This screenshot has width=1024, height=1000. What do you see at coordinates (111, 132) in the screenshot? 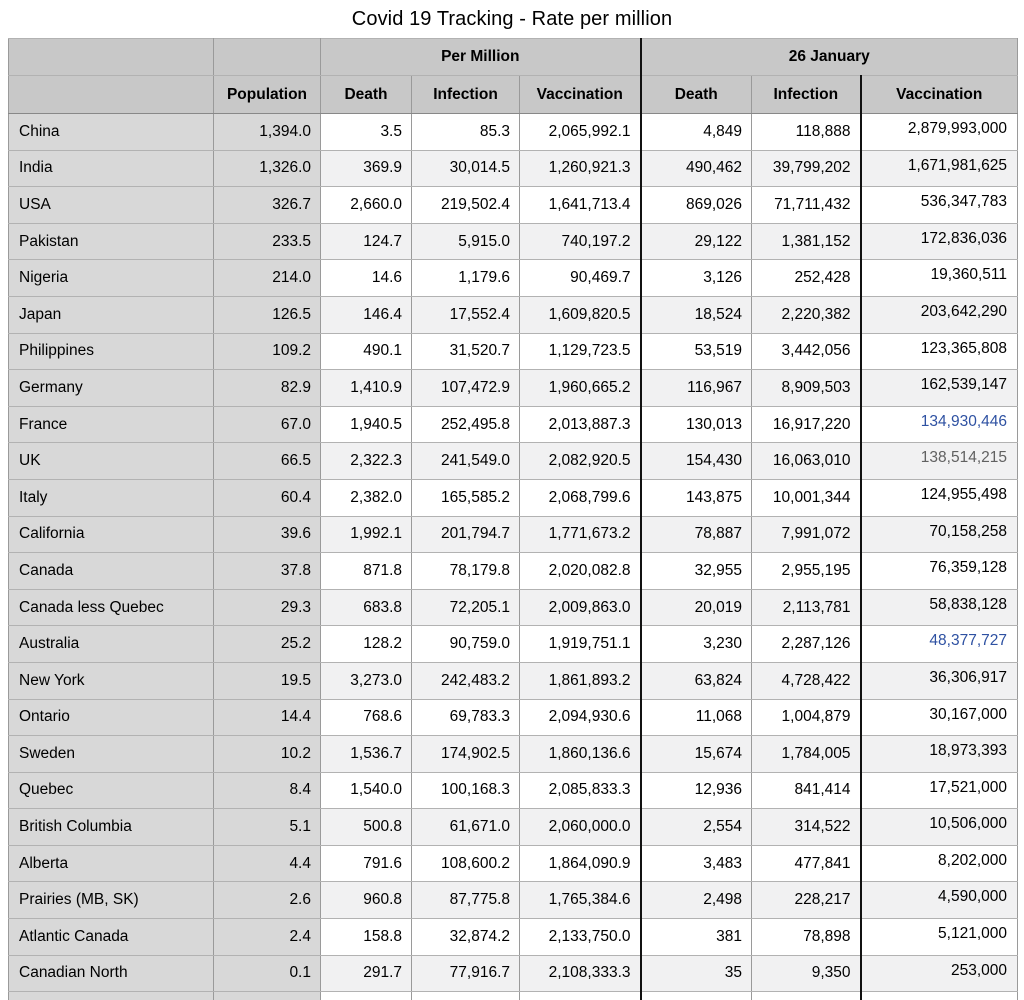
I see `region-name-cell: China` at bounding box center [111, 132].